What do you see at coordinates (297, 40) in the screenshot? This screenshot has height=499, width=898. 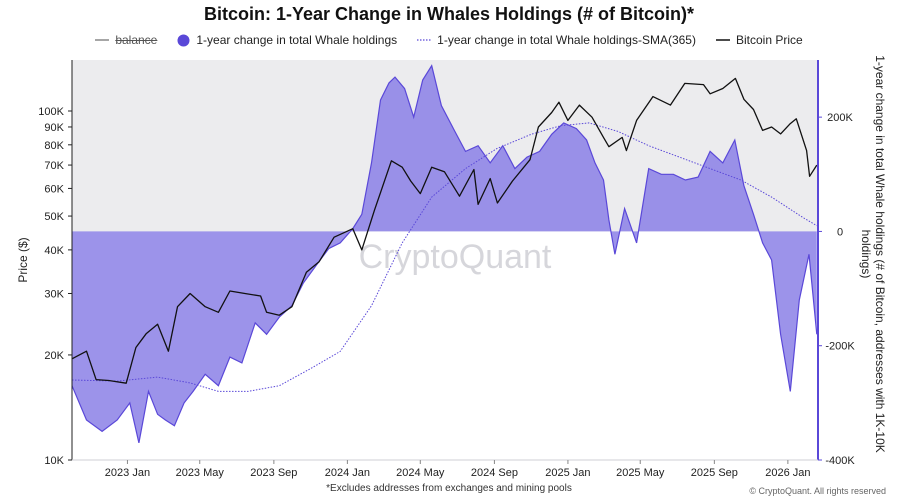 I see `legend-label-whale-change: 1-year change in total Whale holdings` at bounding box center [297, 40].